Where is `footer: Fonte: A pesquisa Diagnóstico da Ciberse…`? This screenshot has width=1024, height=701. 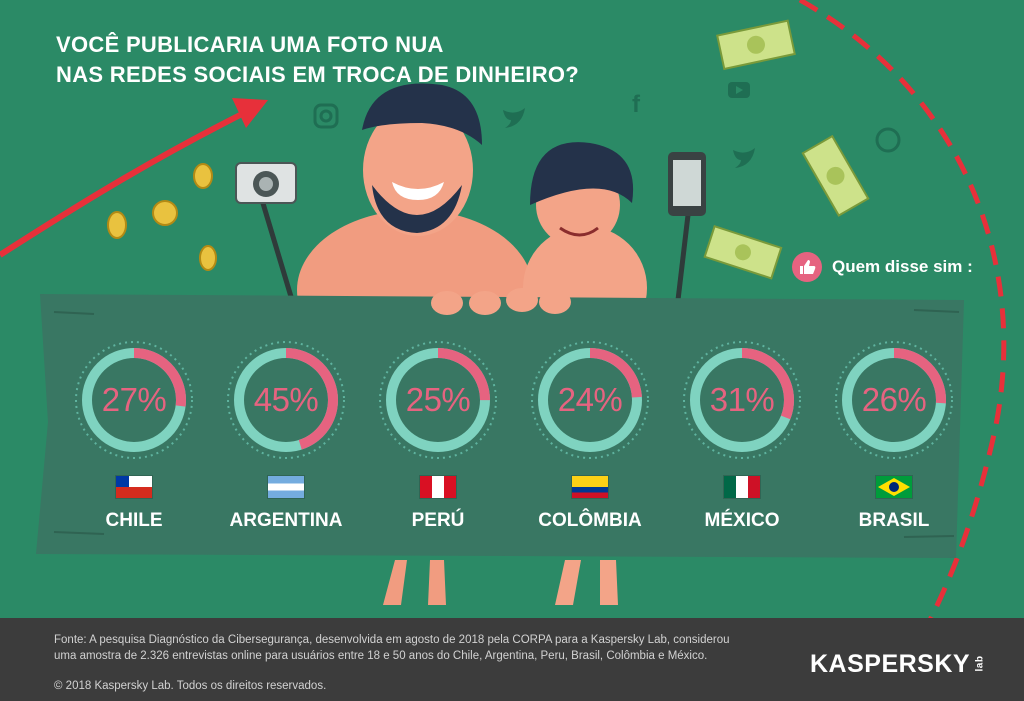 footer: Fonte: A pesquisa Diagnóstico da Ciberse… is located at coordinates (512, 659).